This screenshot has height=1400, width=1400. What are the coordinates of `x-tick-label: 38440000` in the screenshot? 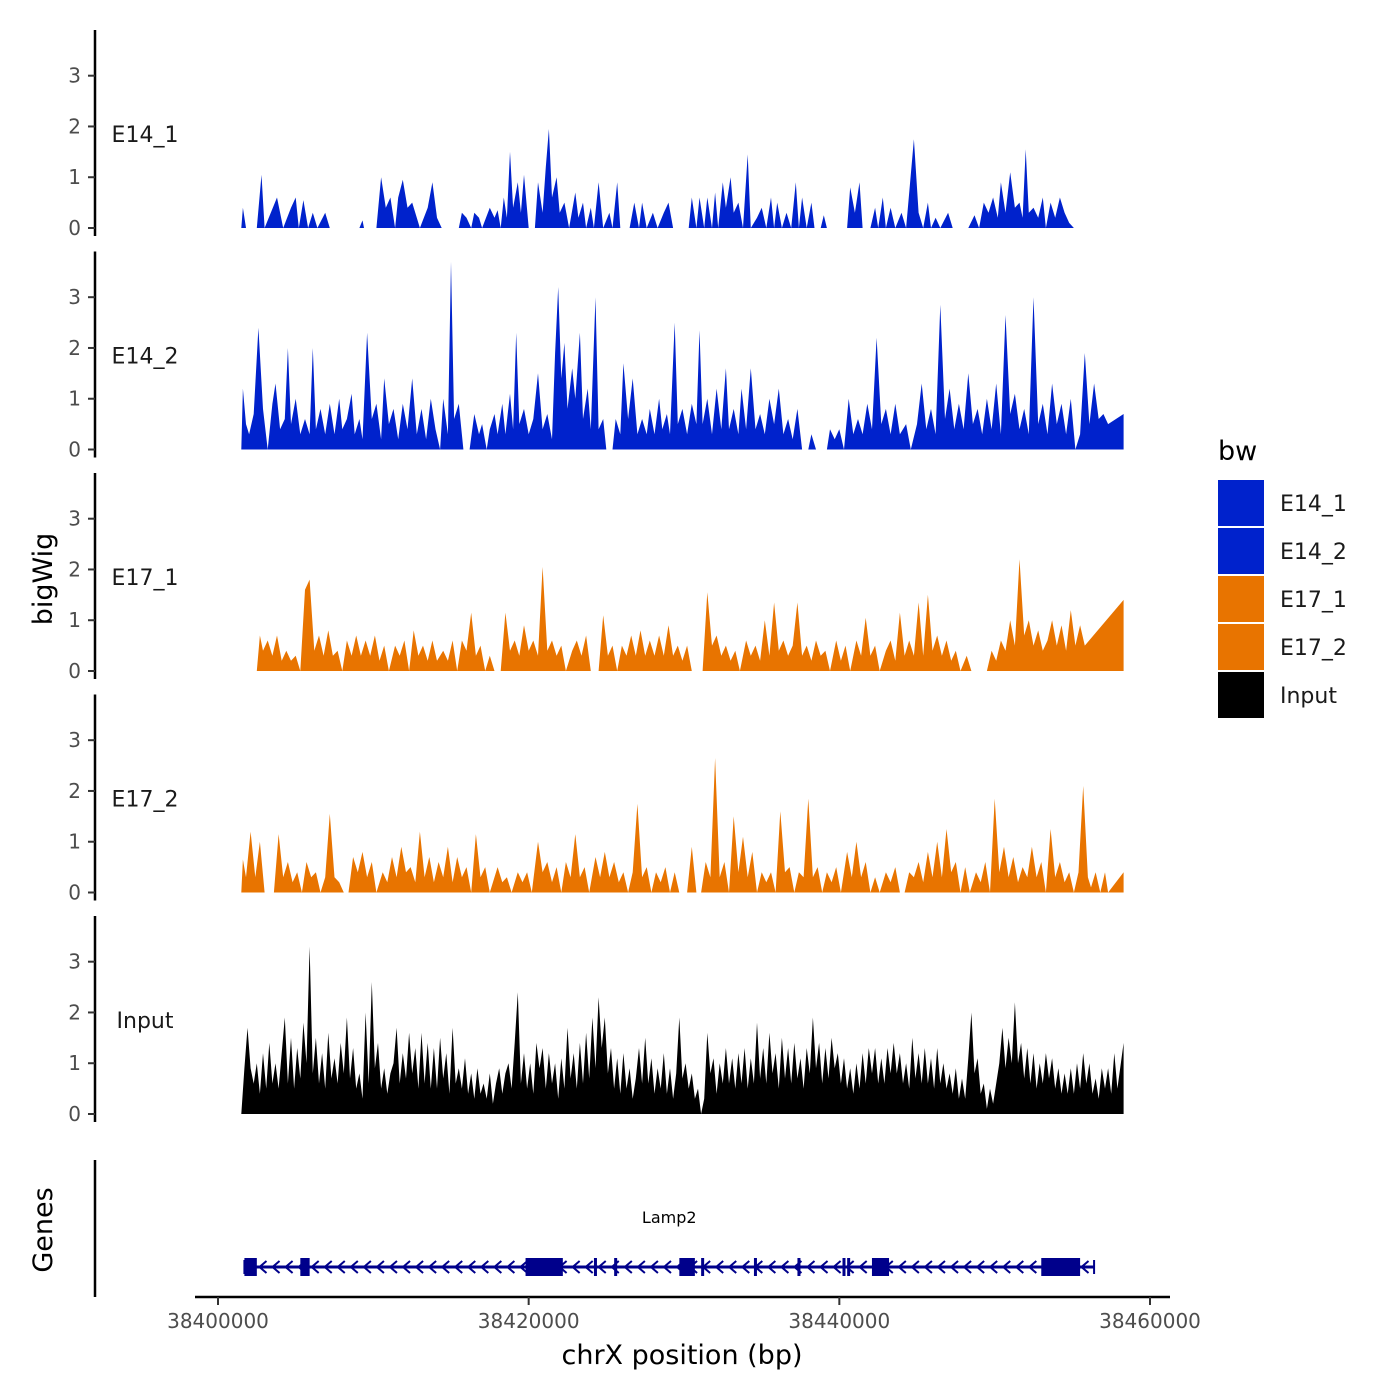 It's located at (839, 1321).